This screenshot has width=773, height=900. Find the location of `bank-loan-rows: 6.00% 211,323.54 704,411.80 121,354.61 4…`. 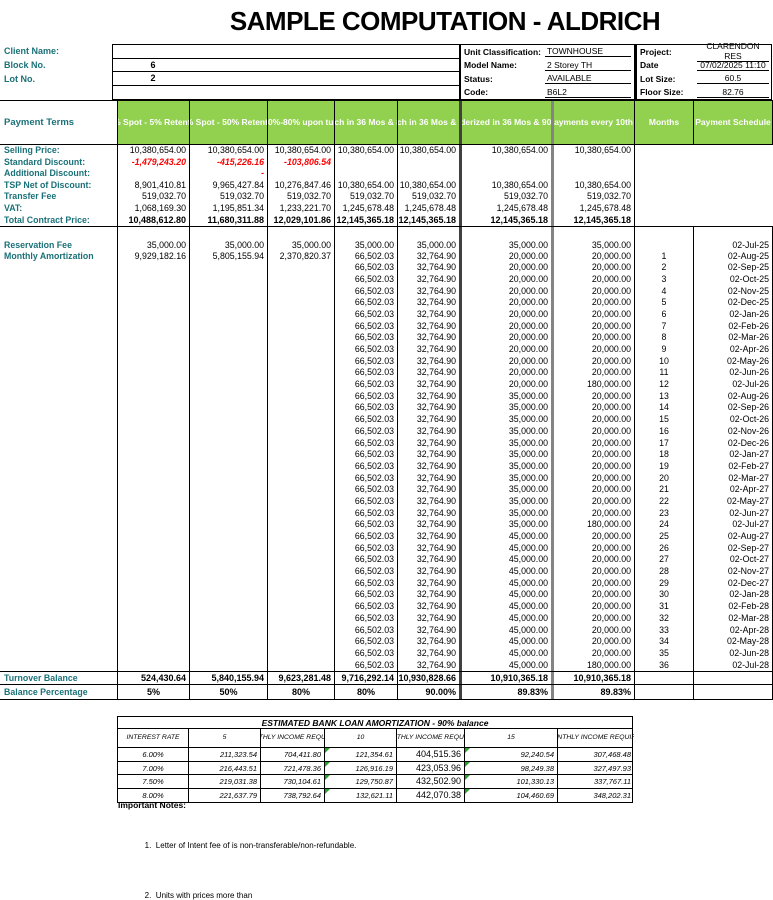

bank-loan-rows: 6.00% 211,323.54 704,411.80 121,354.61 4… is located at coordinates (375, 775).